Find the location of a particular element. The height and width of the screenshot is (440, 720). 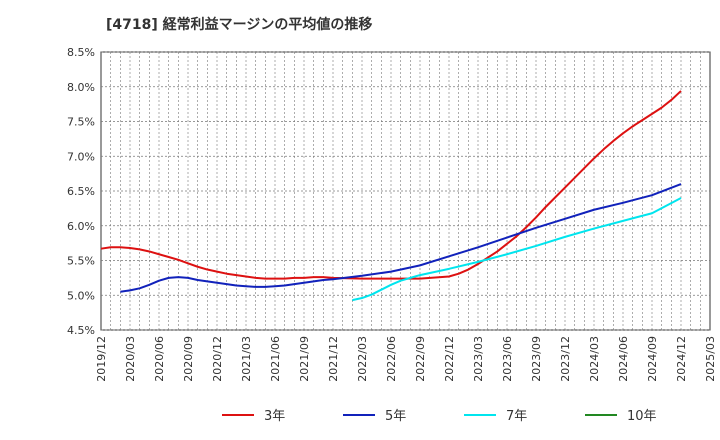

y-tick-label: 7.5% is located at coordinates (81, 122).